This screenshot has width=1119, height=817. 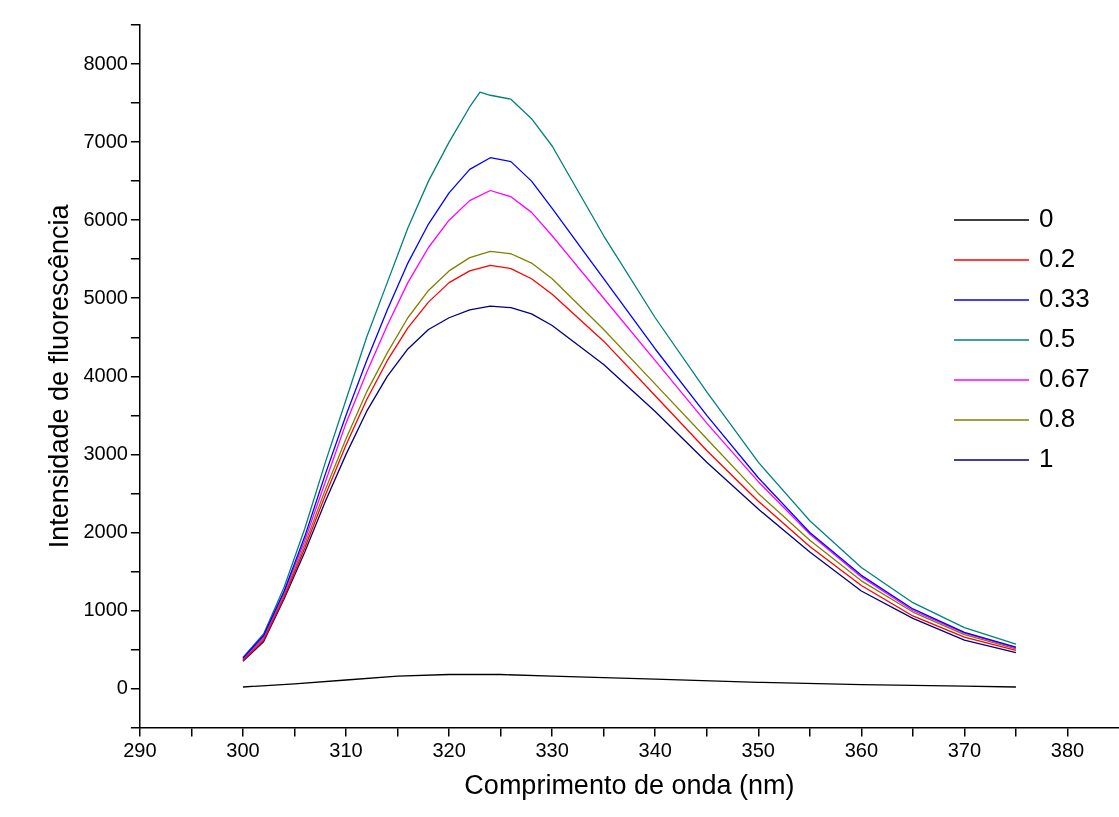 I want to click on x-tick-label: 330, so click(x=552, y=750).